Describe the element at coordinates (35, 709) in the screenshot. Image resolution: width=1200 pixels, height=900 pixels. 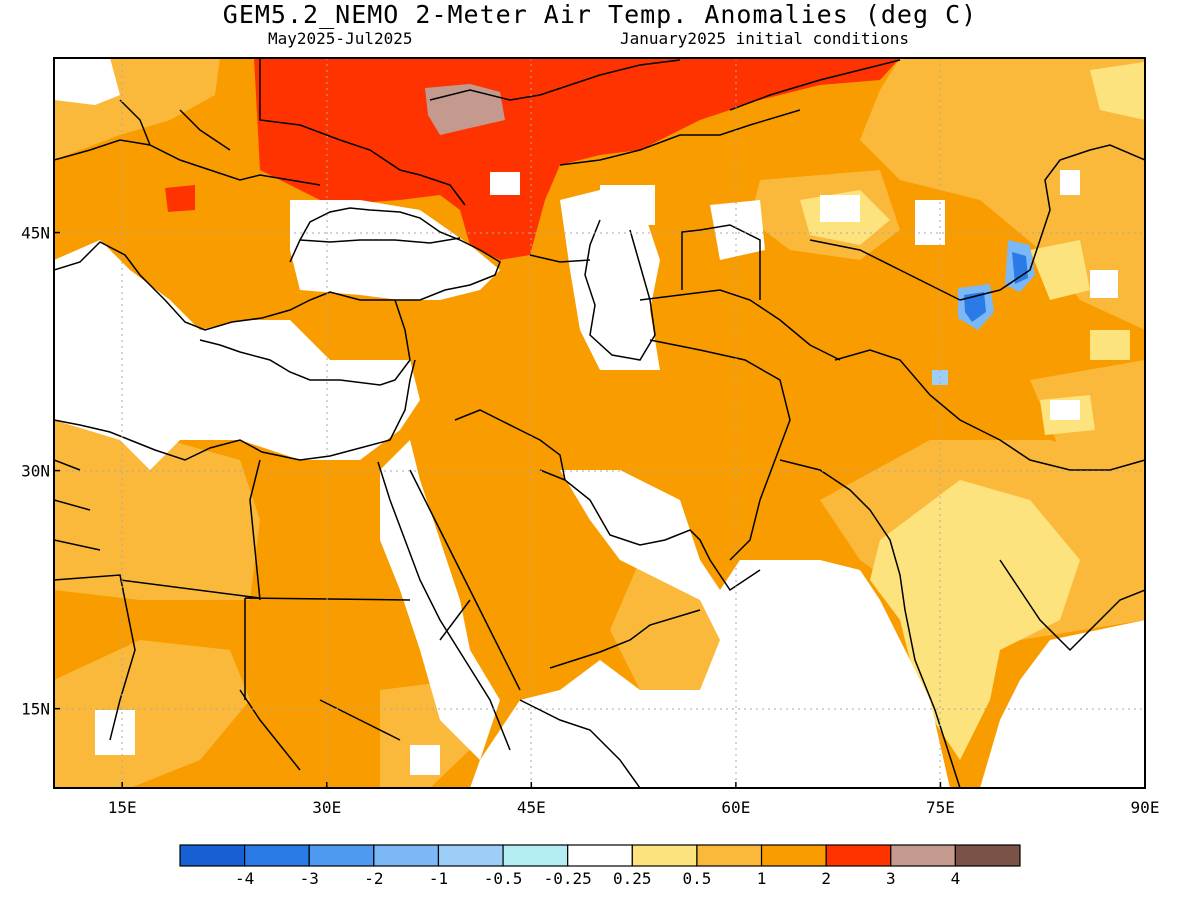
I see `y-tick-label: 15N` at that location.